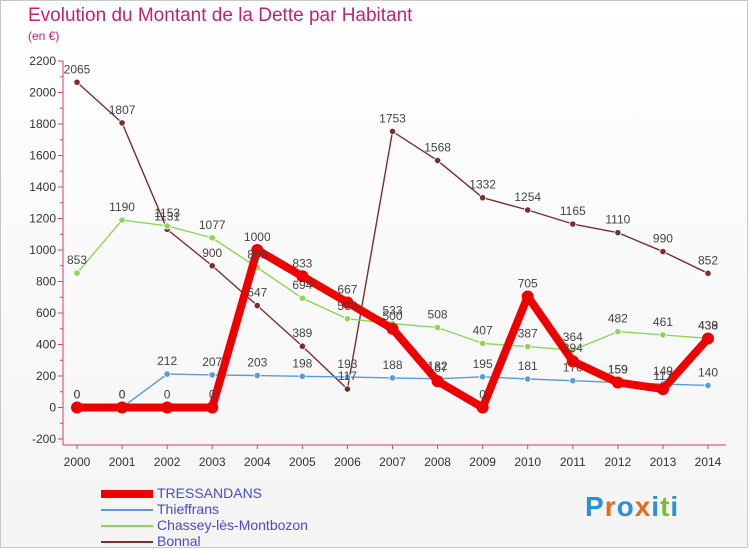  Describe the element at coordinates (257, 363) in the screenshot. I see `data-label: 203` at that location.